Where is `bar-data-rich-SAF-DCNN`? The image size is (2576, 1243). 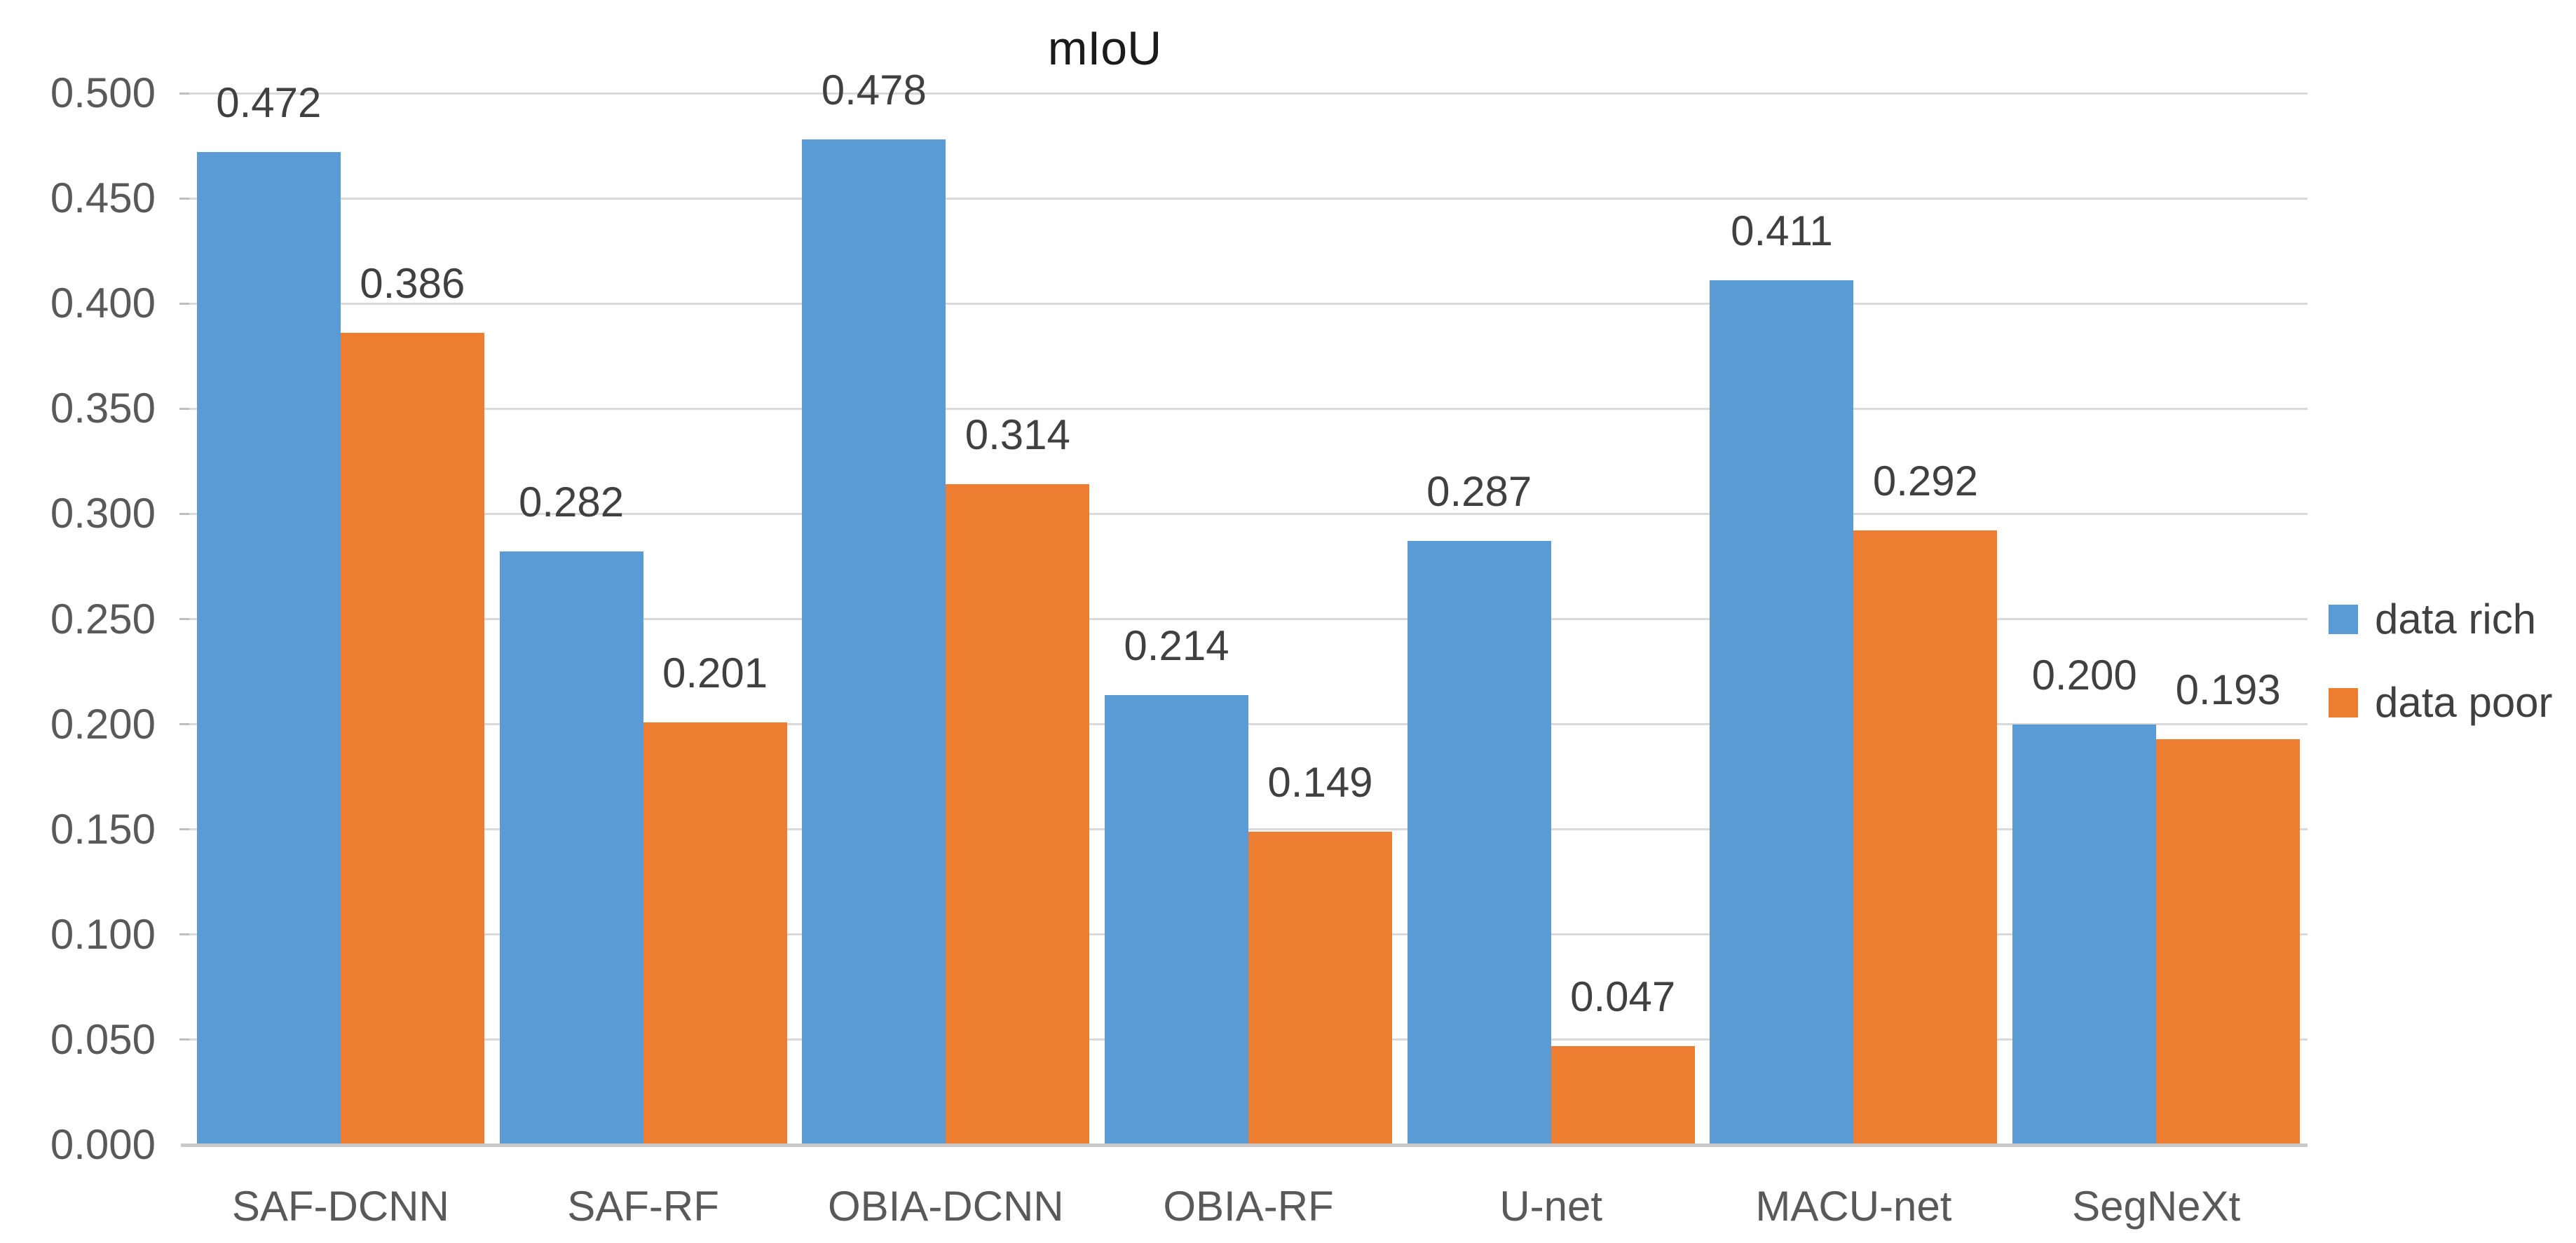 bar-data-rich-SAF-DCNN is located at coordinates (268, 648).